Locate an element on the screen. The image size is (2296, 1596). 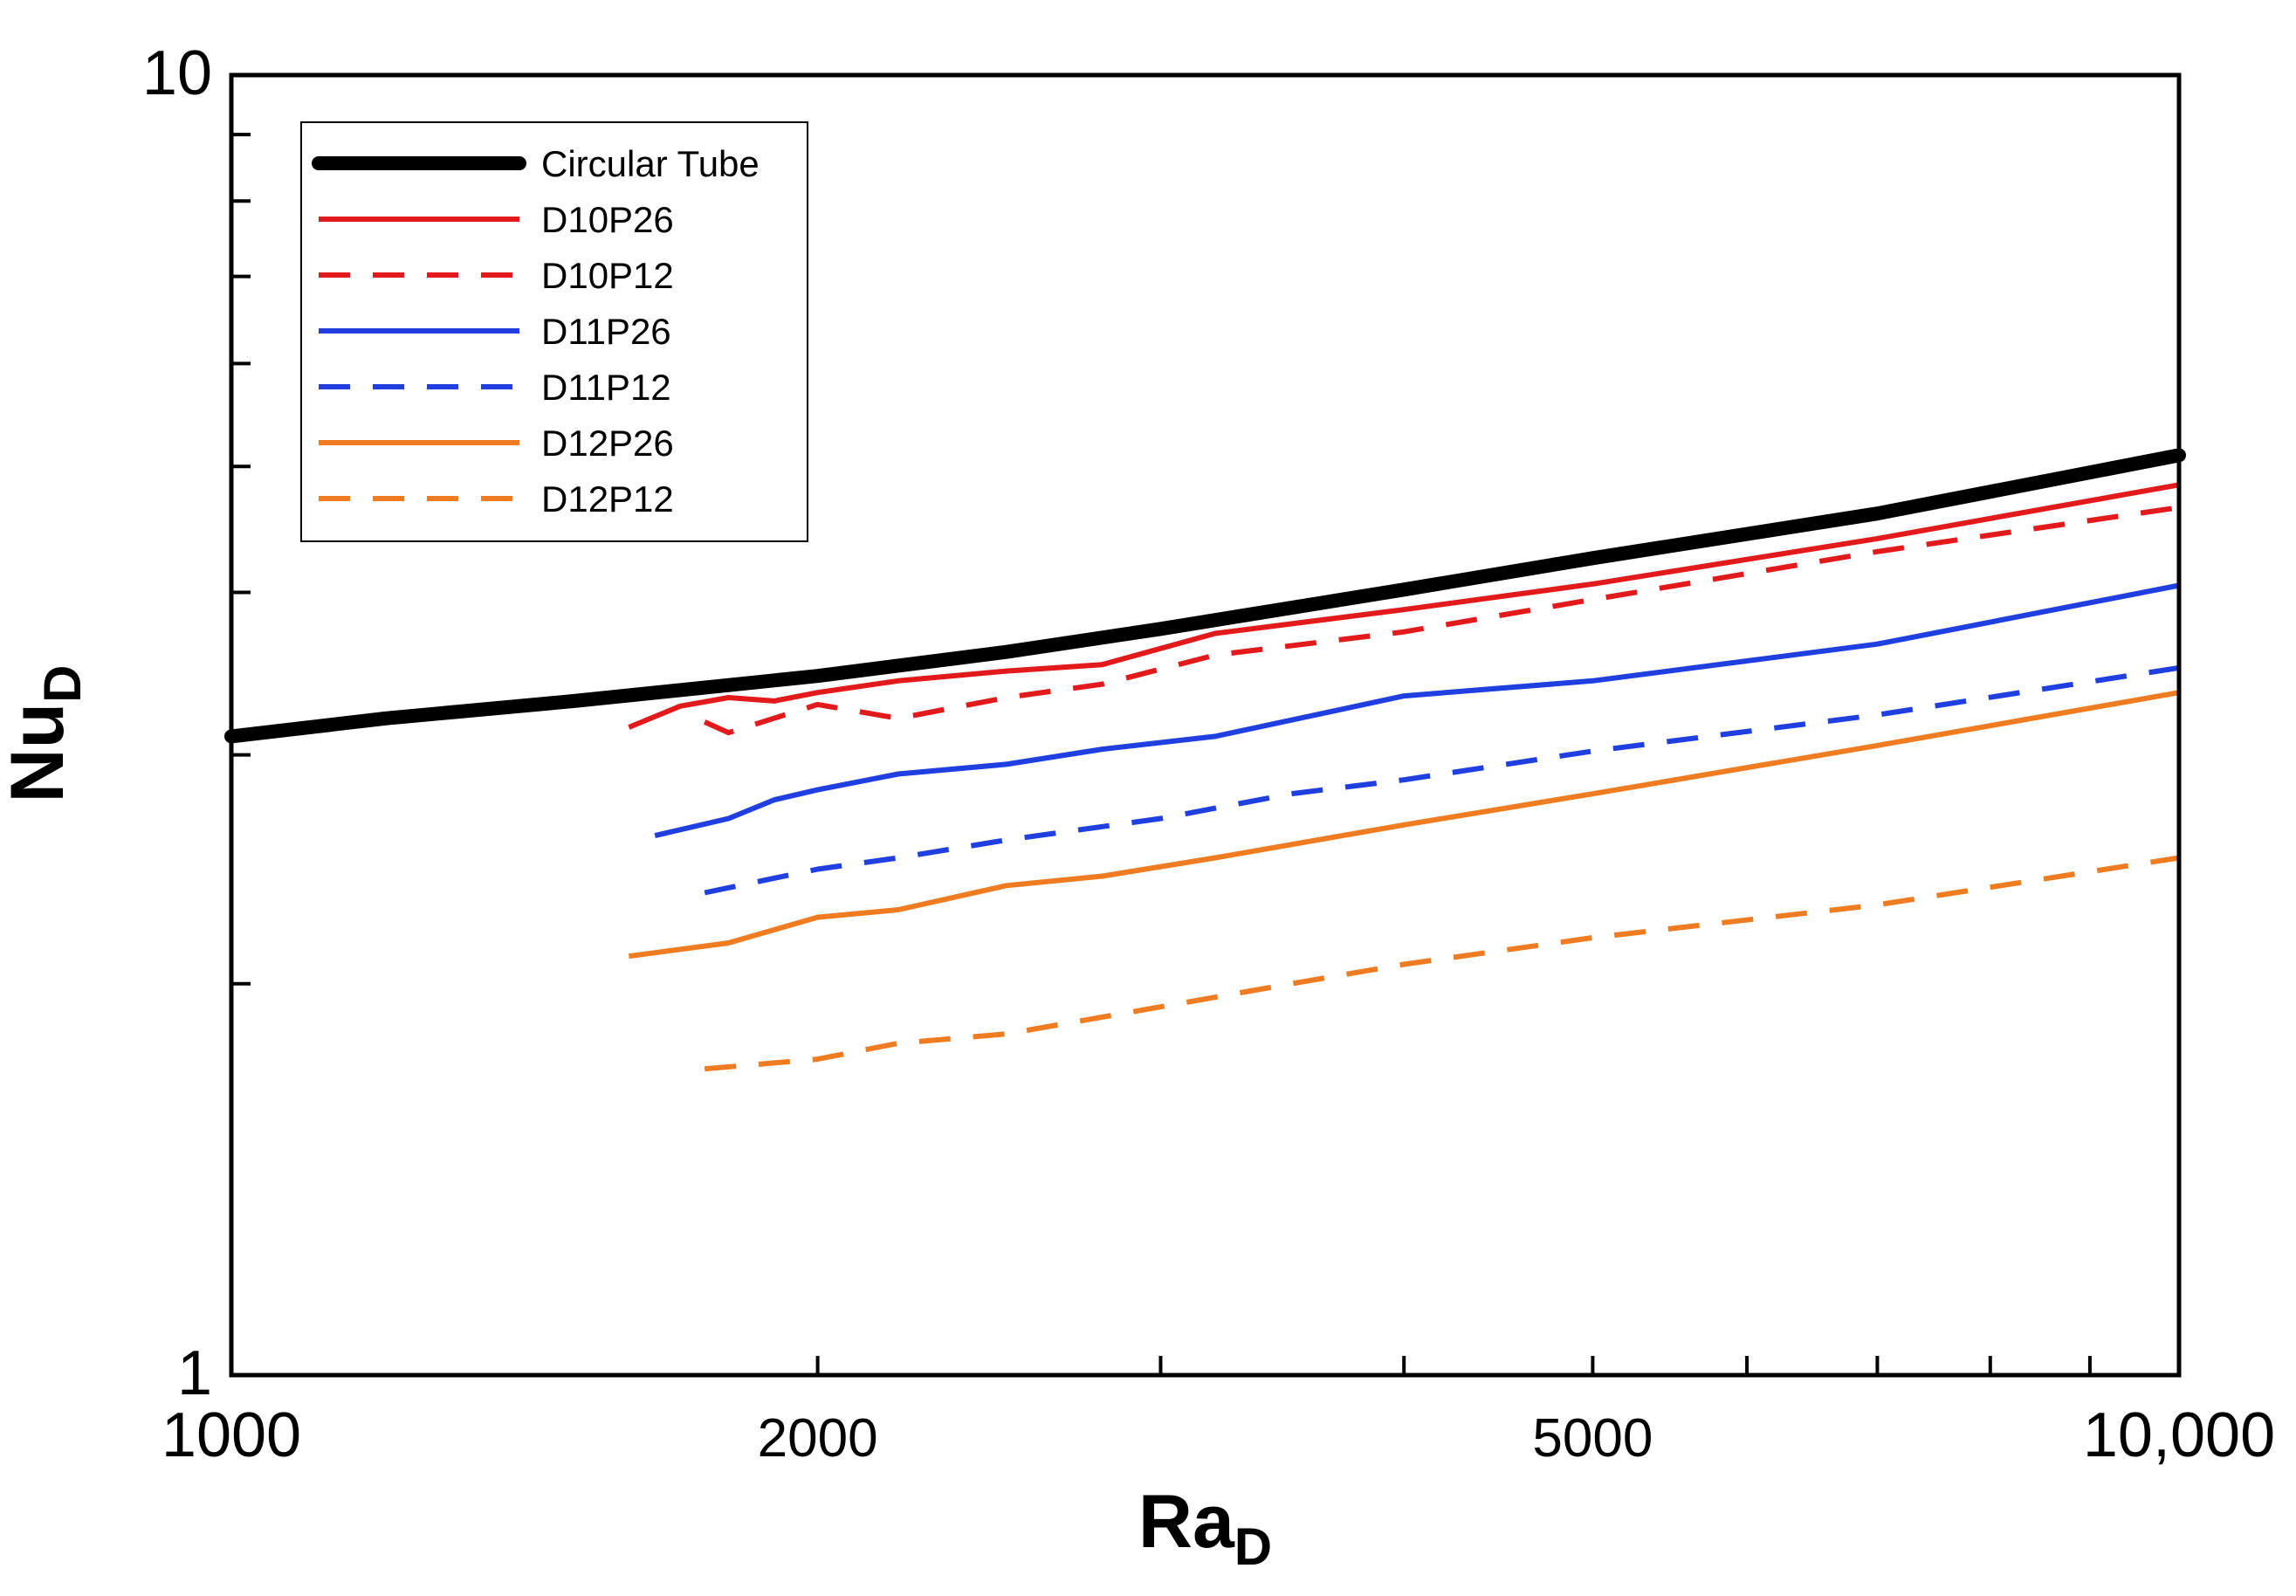
legend-label-d12p12: D12P12 is located at coordinates (607, 499).